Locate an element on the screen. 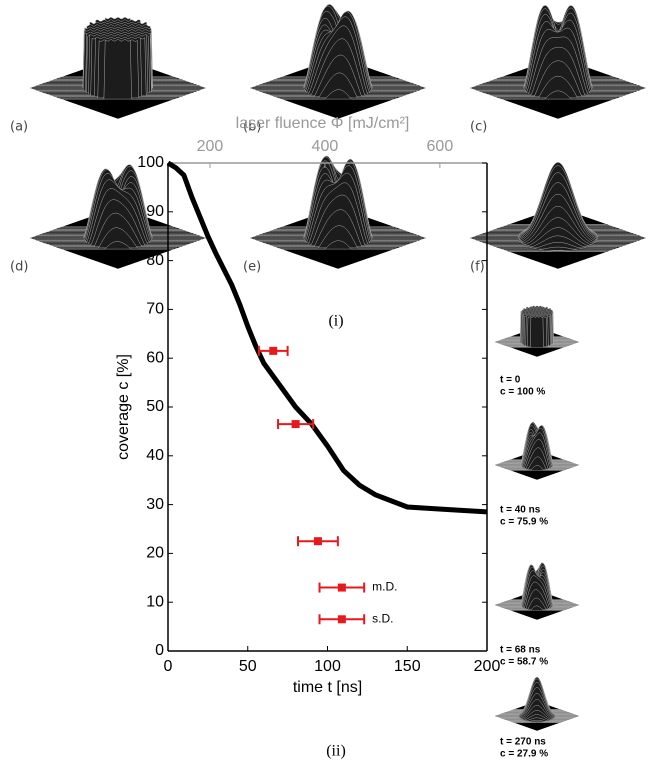  y-tick-label: 30 is located at coordinates (155, 504).